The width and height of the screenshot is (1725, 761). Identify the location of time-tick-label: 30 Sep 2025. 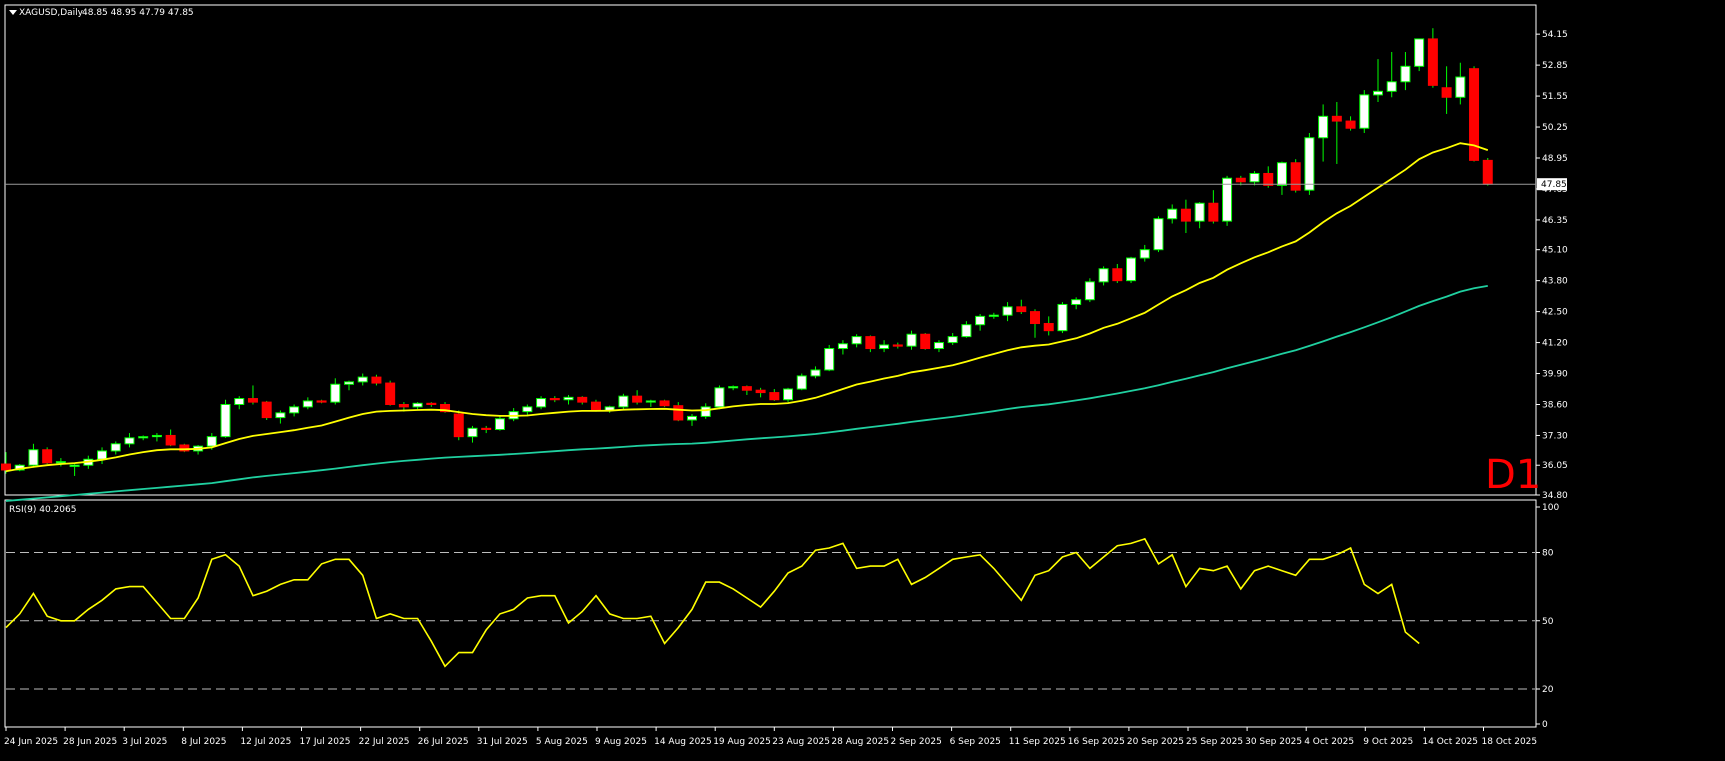
(1273, 742).